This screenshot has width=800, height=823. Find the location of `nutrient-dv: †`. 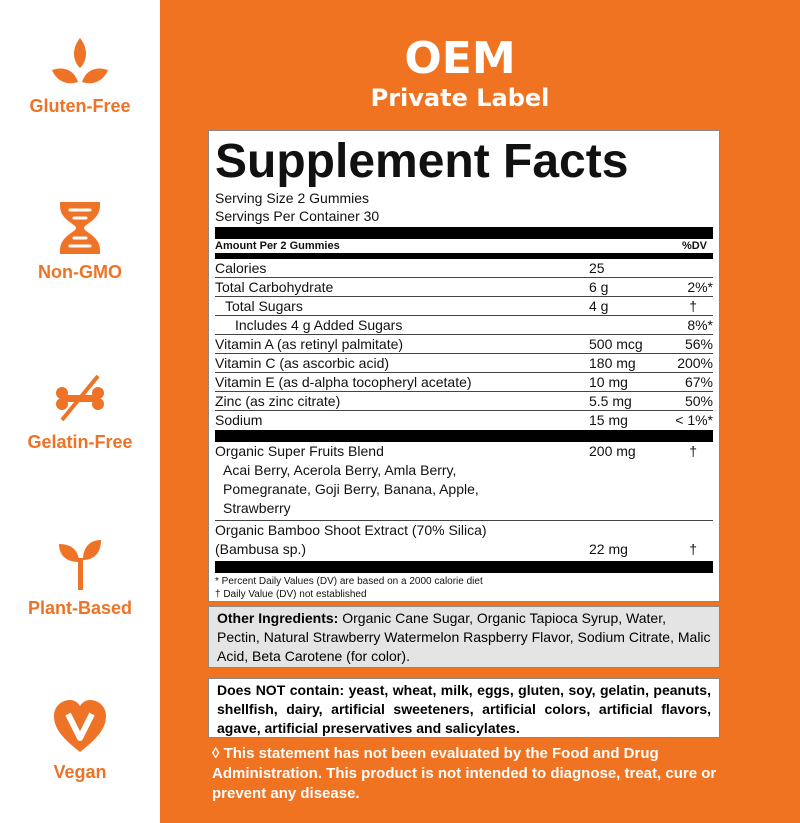

nutrient-dv: † is located at coordinates (693, 306).